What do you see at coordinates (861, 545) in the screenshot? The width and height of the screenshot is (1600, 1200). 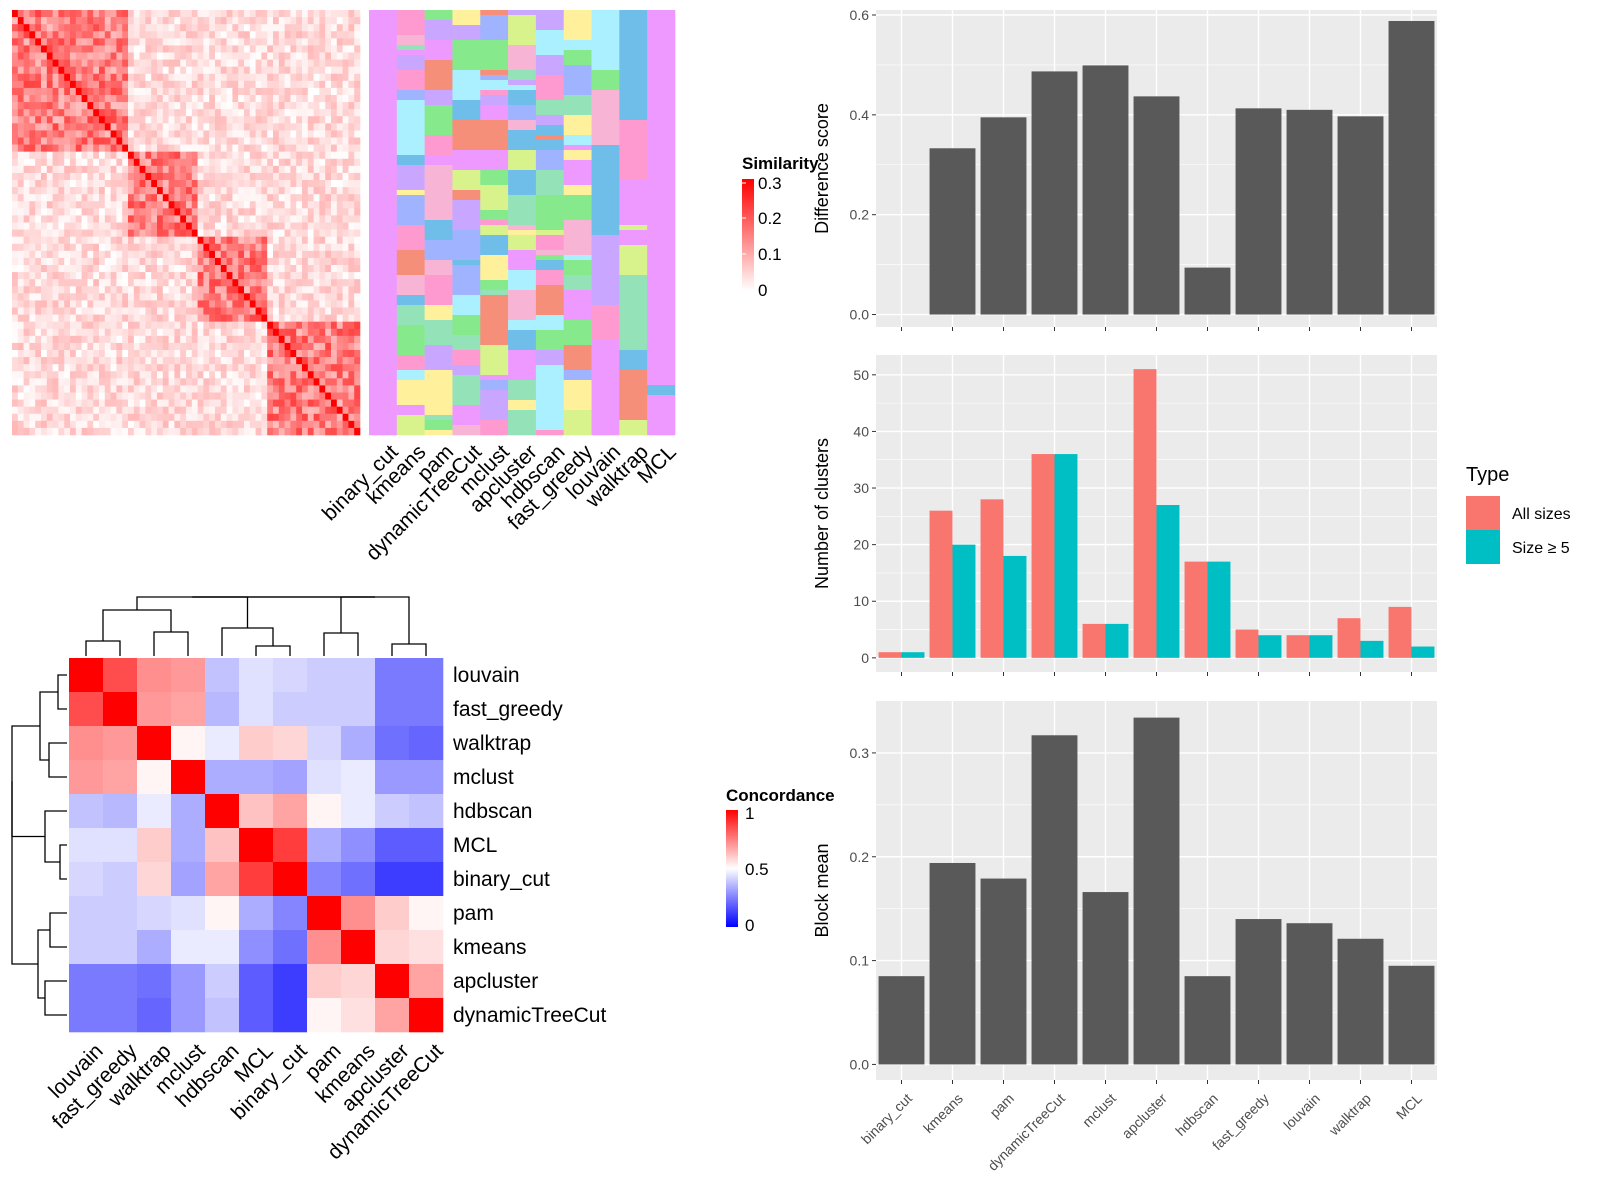 I see `y-tick-label: 20` at bounding box center [861, 545].